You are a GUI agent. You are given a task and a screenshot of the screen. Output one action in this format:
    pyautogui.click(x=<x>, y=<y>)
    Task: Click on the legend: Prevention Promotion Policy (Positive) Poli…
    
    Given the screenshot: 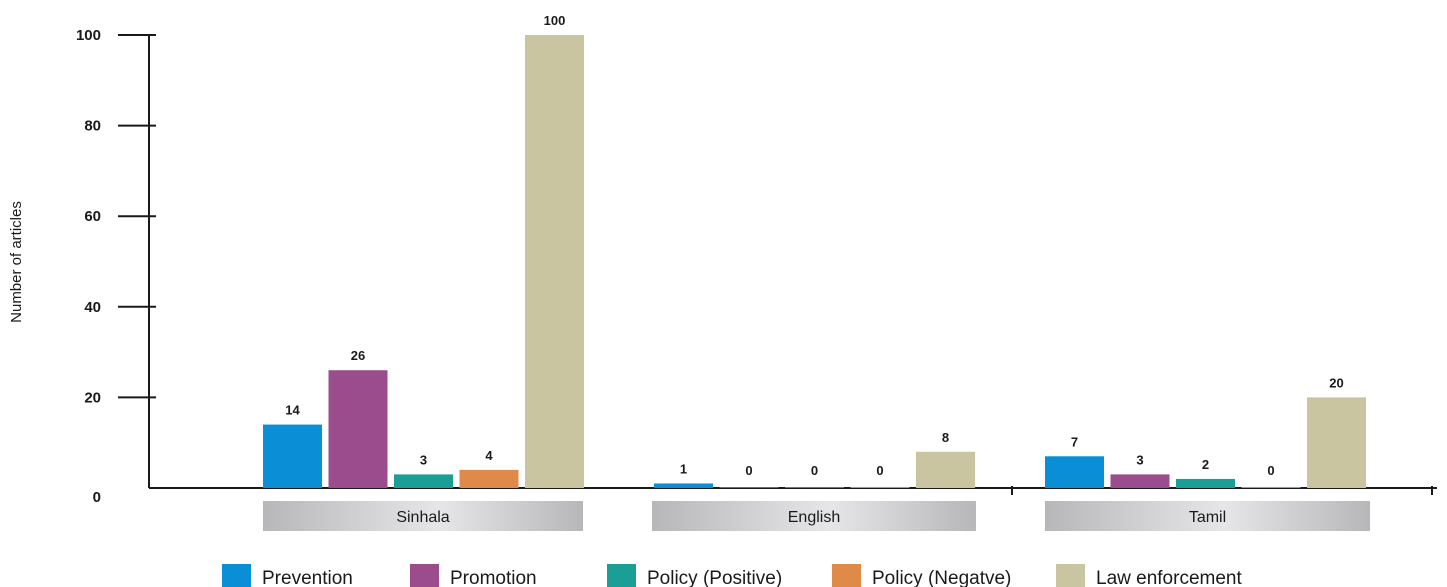 What is the action you would take?
    pyautogui.click(x=732, y=575)
    